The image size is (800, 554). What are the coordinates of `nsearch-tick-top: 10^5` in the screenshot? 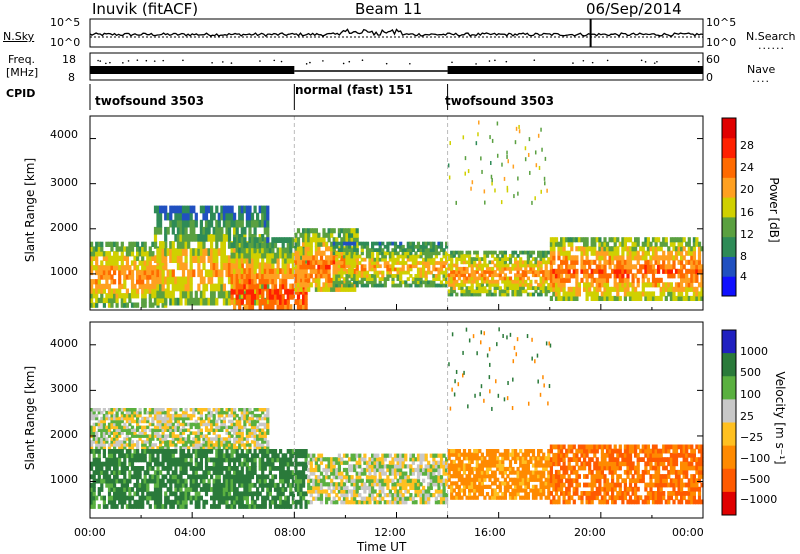 It's located at (721, 22).